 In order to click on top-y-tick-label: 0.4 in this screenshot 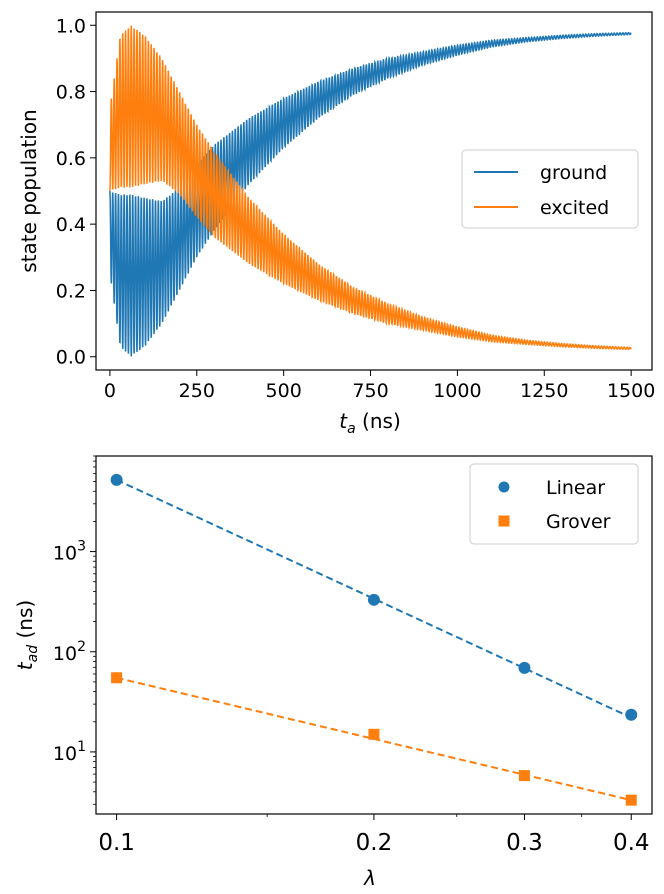, I will do `click(71, 225)`.